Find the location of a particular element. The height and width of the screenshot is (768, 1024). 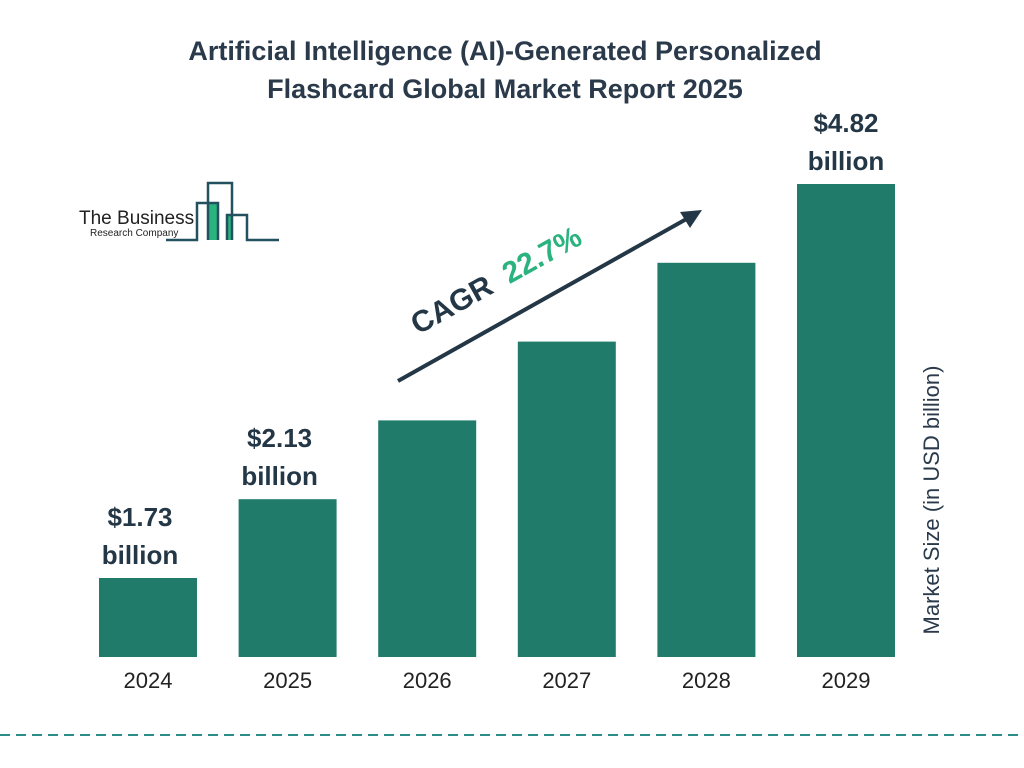

x-tick-label: 2028 is located at coordinates (706, 680).